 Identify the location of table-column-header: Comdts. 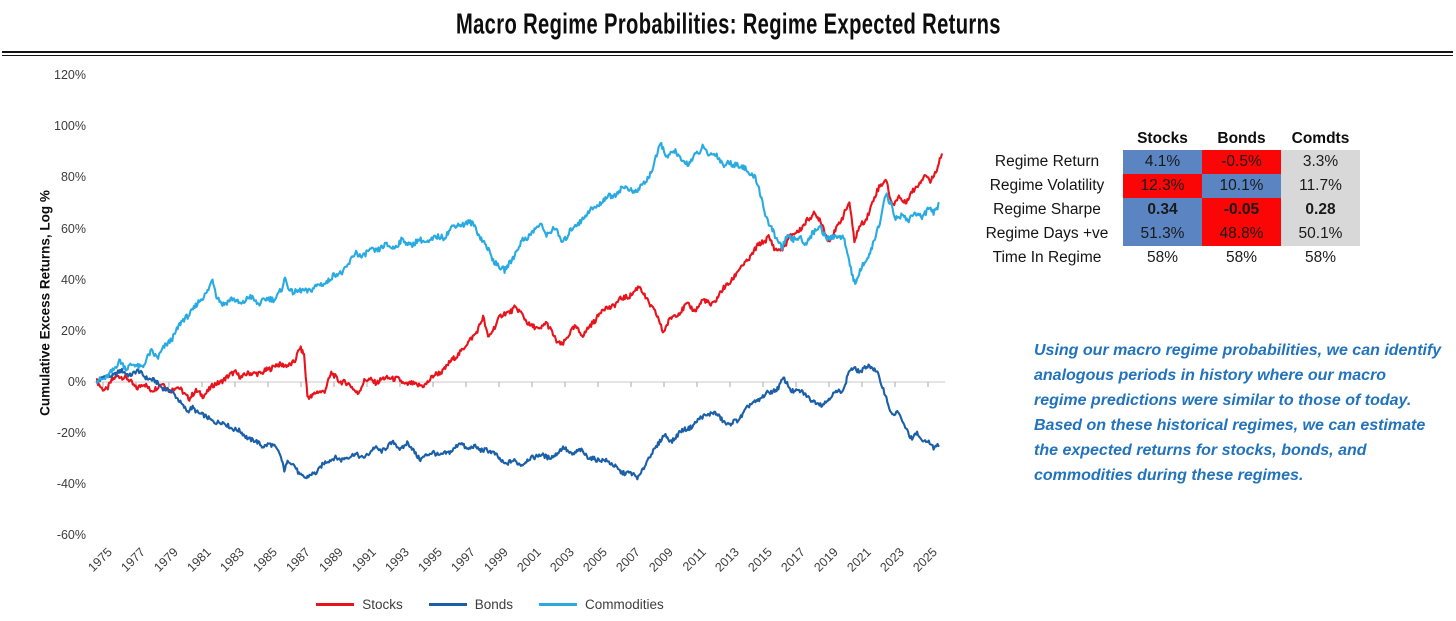
(1320, 138).